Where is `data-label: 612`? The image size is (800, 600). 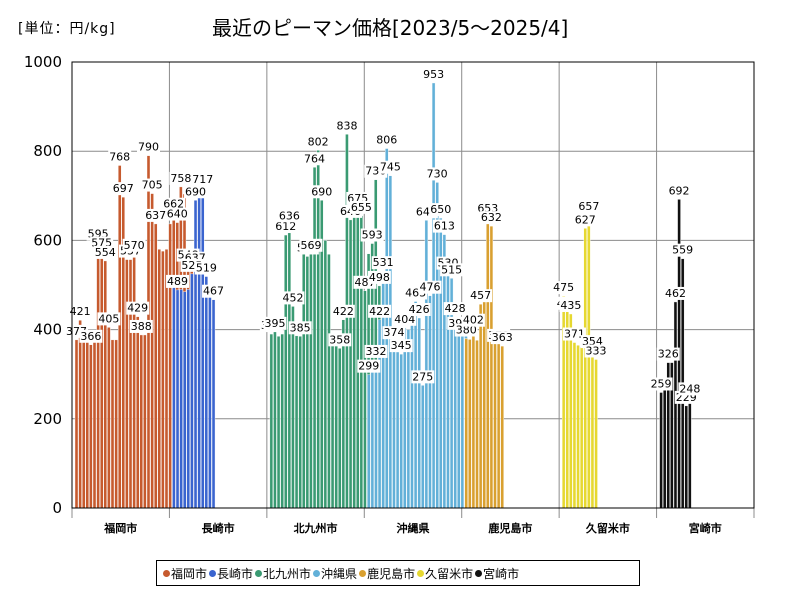 data-label: 612 is located at coordinates (285, 226).